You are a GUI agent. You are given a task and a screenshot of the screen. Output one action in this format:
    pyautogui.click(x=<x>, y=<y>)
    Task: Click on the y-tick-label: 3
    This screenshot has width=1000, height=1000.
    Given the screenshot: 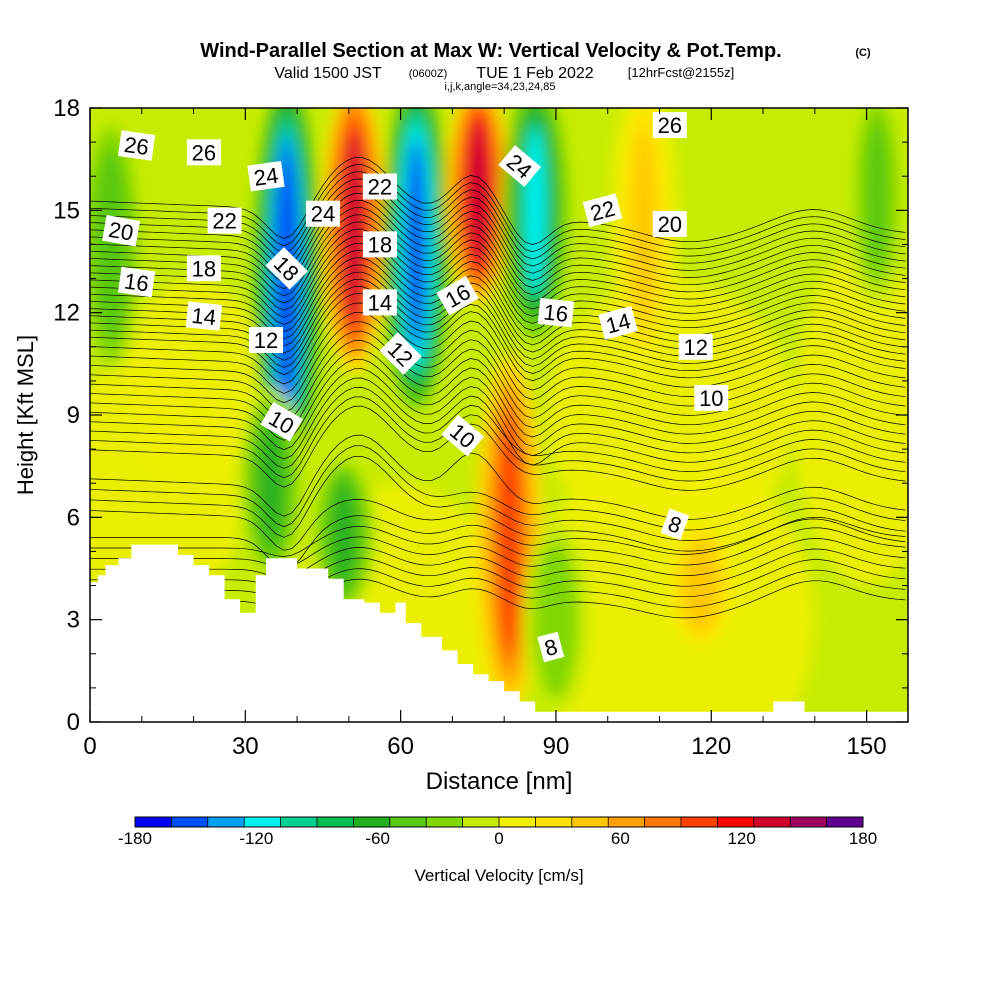 What is the action you would take?
    pyautogui.click(x=73, y=620)
    